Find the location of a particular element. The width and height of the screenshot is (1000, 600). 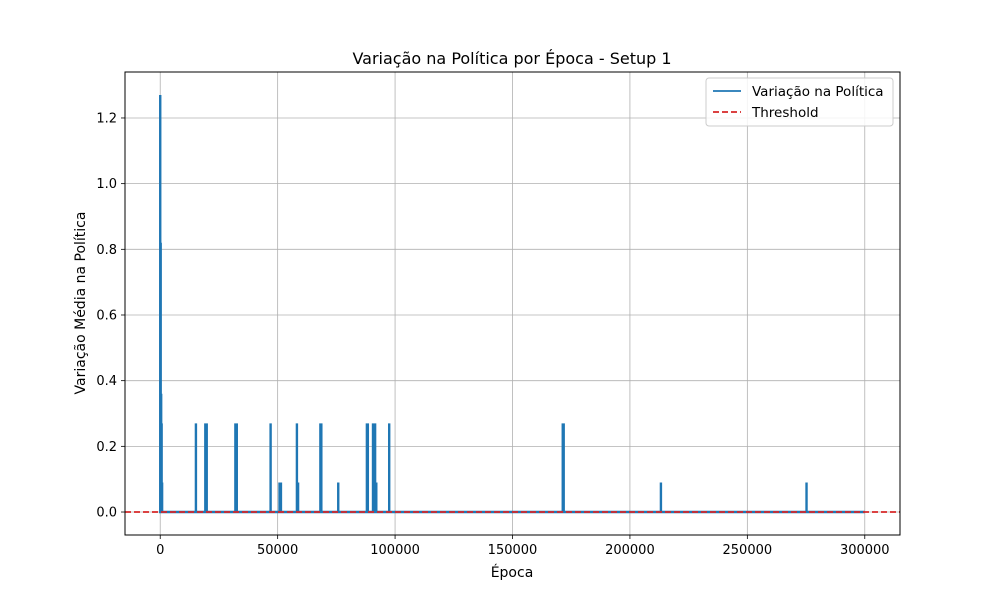

x-axis-label: Época is located at coordinates (512, 572).